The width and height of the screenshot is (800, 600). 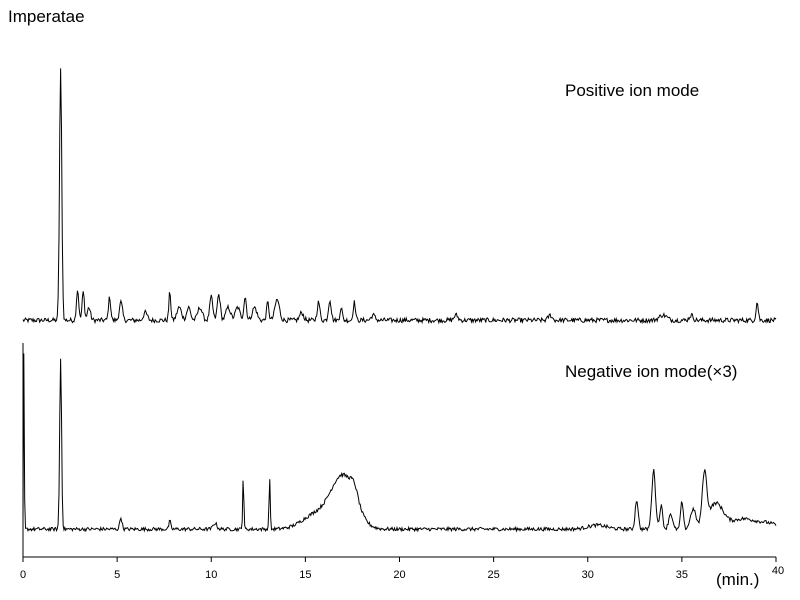 What do you see at coordinates (399, 575) in the screenshot?
I see `x-tick-label-20: 20` at bounding box center [399, 575].